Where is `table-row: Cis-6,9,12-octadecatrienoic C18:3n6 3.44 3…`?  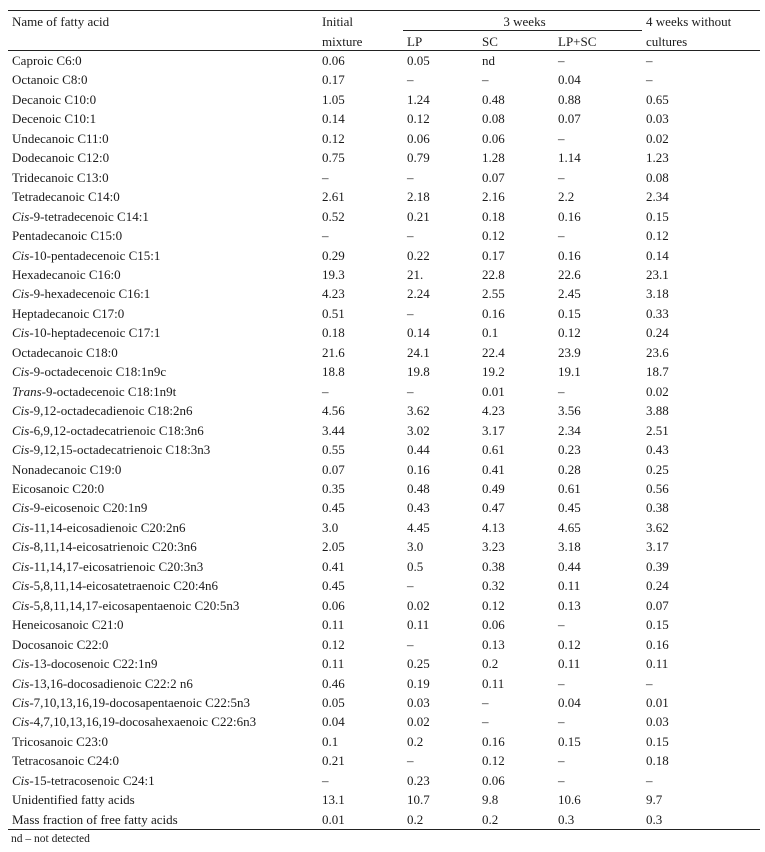 table-row: Cis-6,9,12-octadecatrienoic C18:3n6 3.44 3… is located at coordinates (384, 430).